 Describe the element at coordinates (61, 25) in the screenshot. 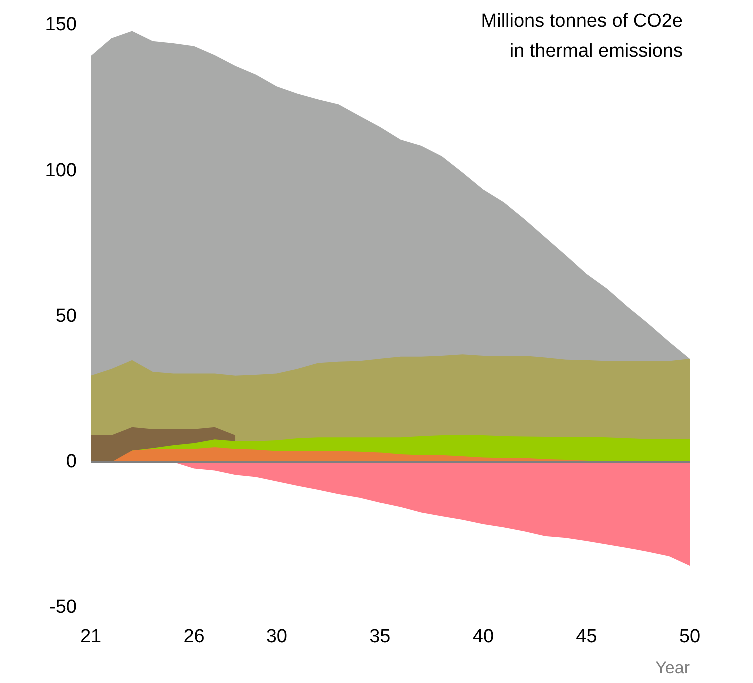

I see `y-tick-label: 150` at that location.